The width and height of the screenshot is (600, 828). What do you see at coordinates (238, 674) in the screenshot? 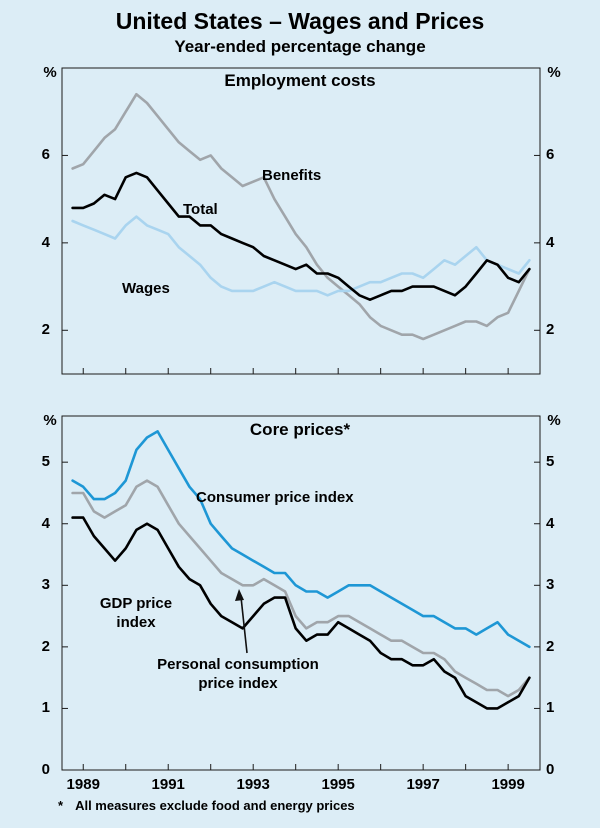
I see `series-label-personal-consumption-price-index: Personal consumption price index` at bounding box center [238, 674].